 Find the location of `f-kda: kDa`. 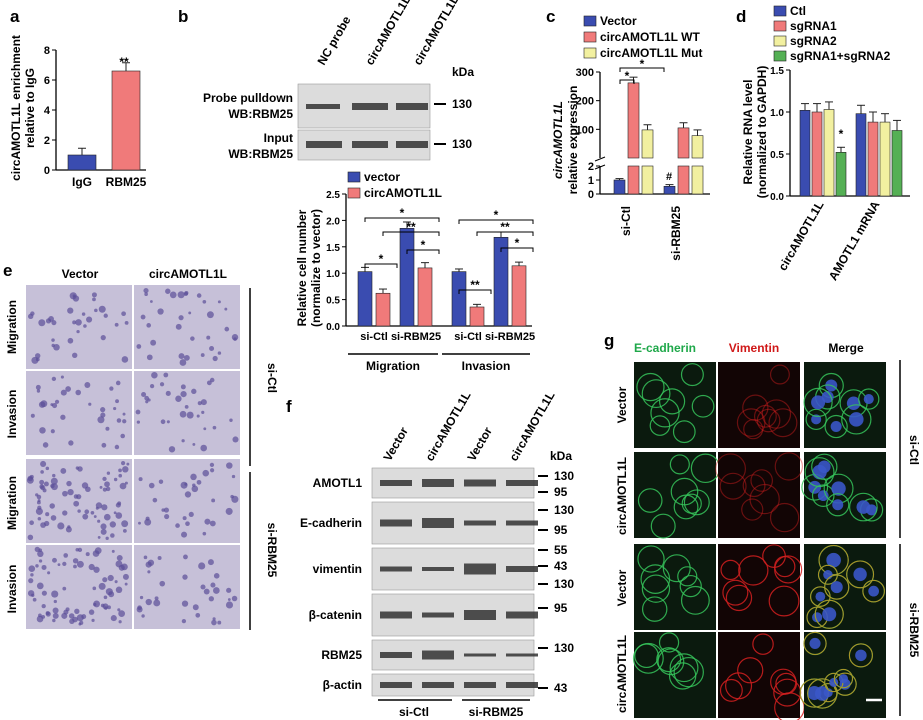

f-kda: kDa is located at coordinates (561, 456).